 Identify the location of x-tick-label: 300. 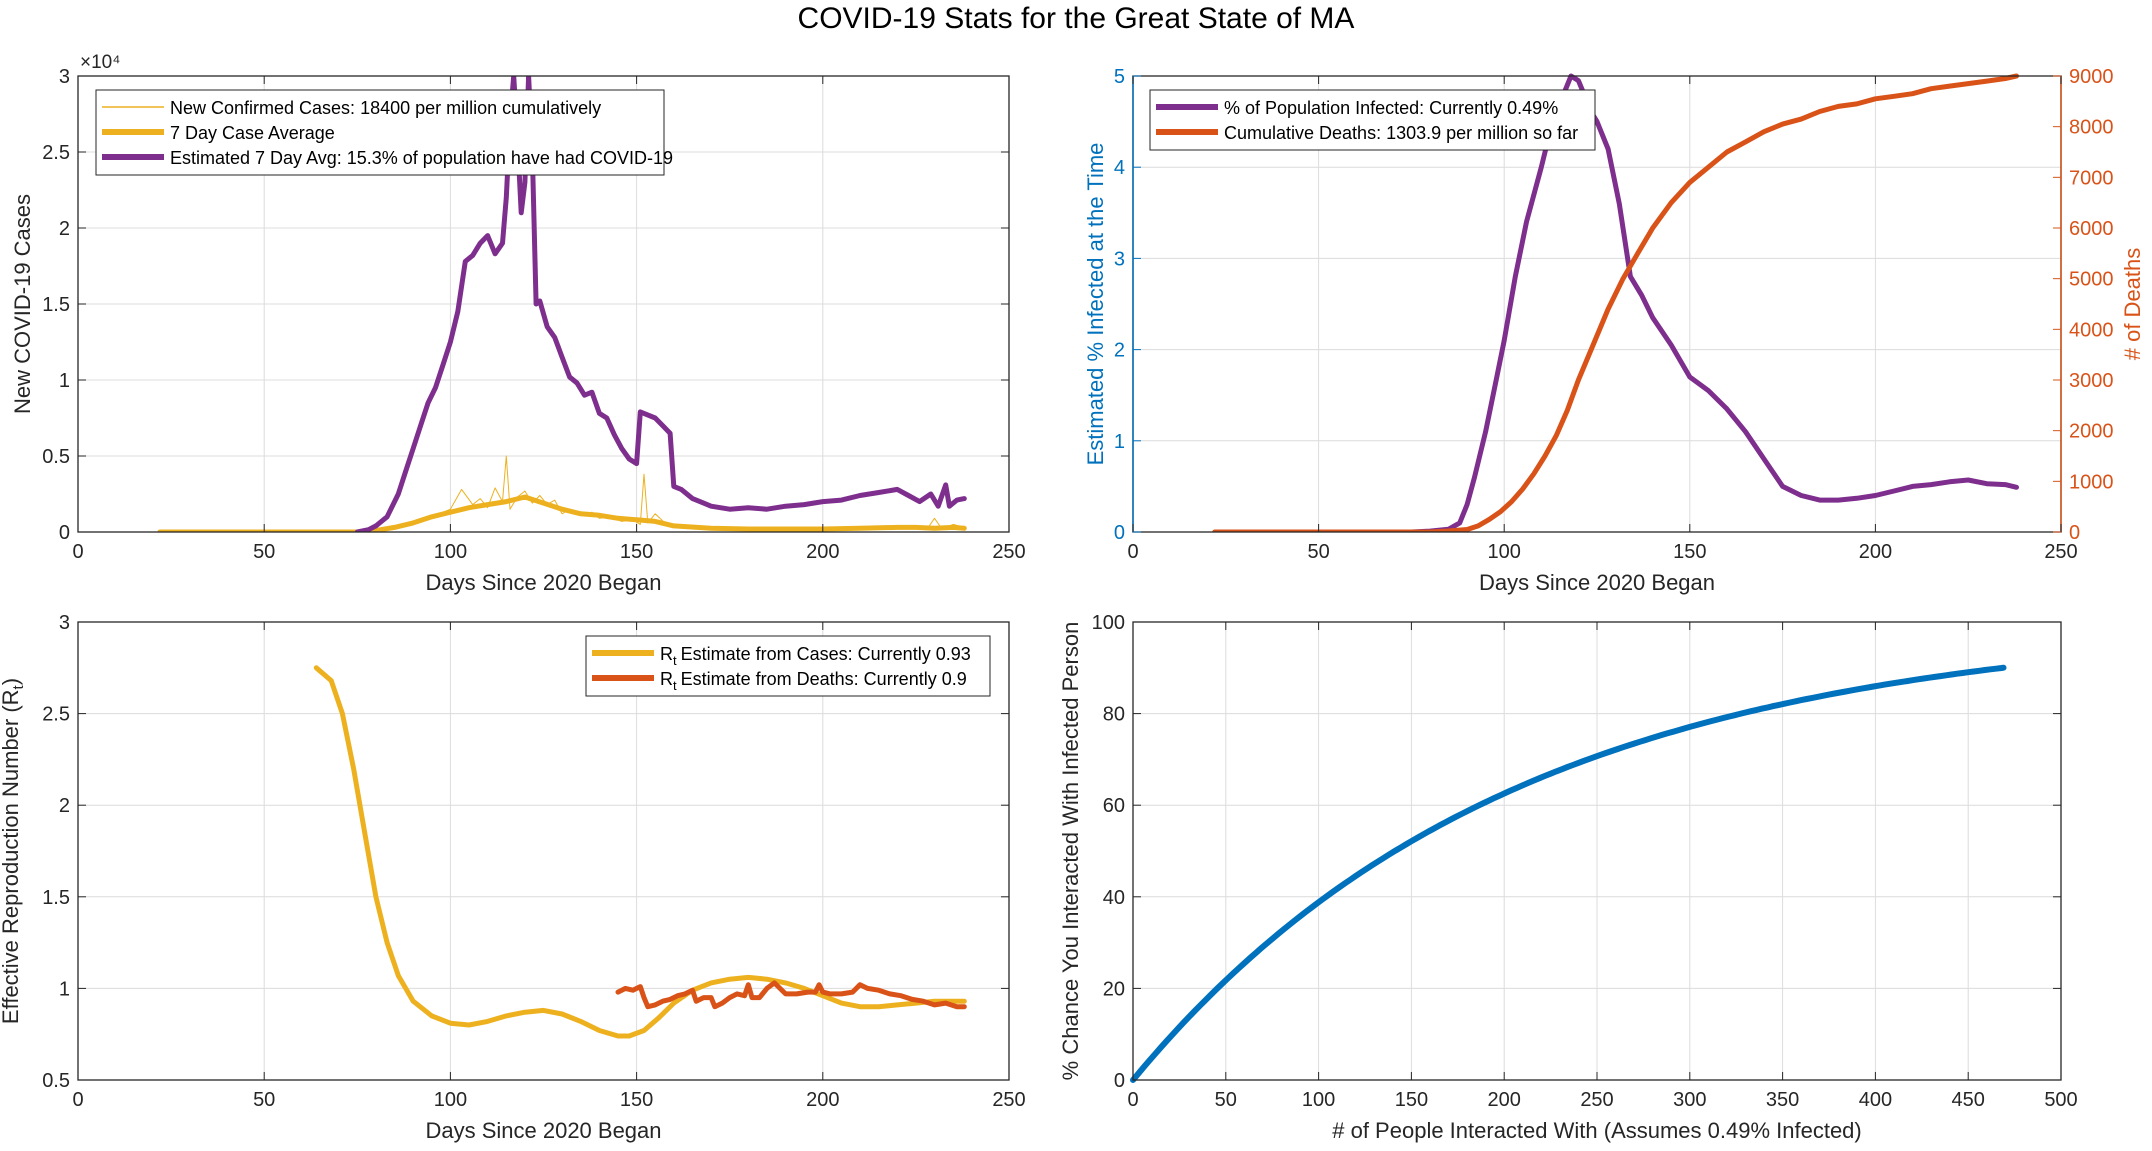
(1689, 1100).